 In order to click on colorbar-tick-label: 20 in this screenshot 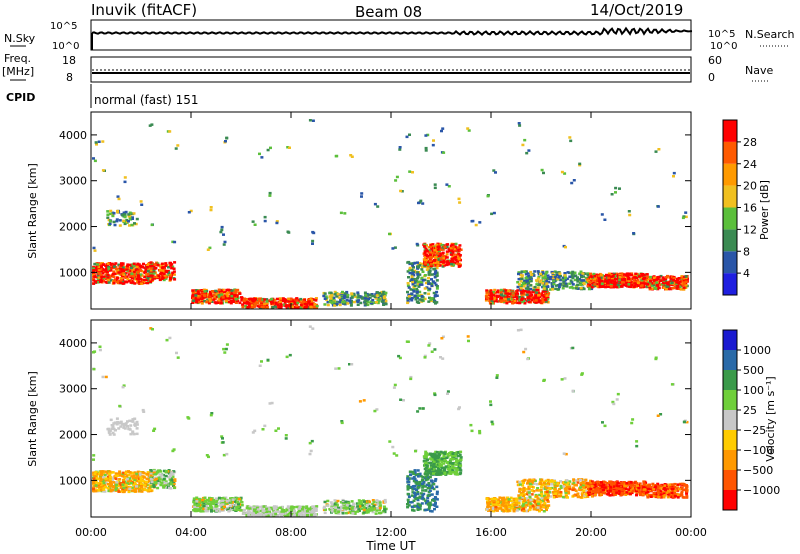, I will do `click(750, 186)`.